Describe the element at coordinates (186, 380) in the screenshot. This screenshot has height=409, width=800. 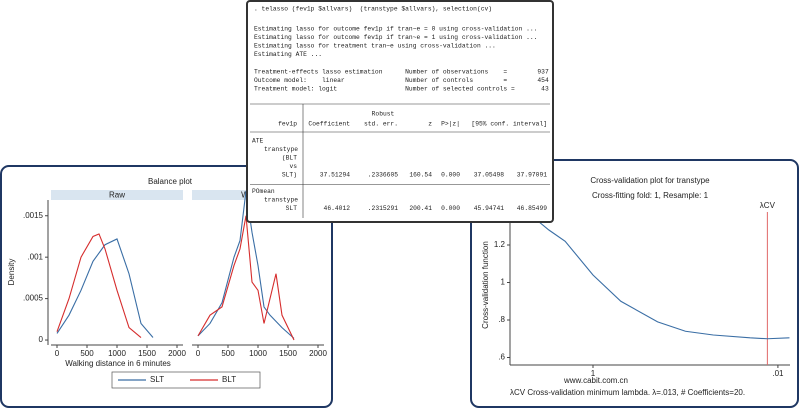
I see `legend-box` at that location.